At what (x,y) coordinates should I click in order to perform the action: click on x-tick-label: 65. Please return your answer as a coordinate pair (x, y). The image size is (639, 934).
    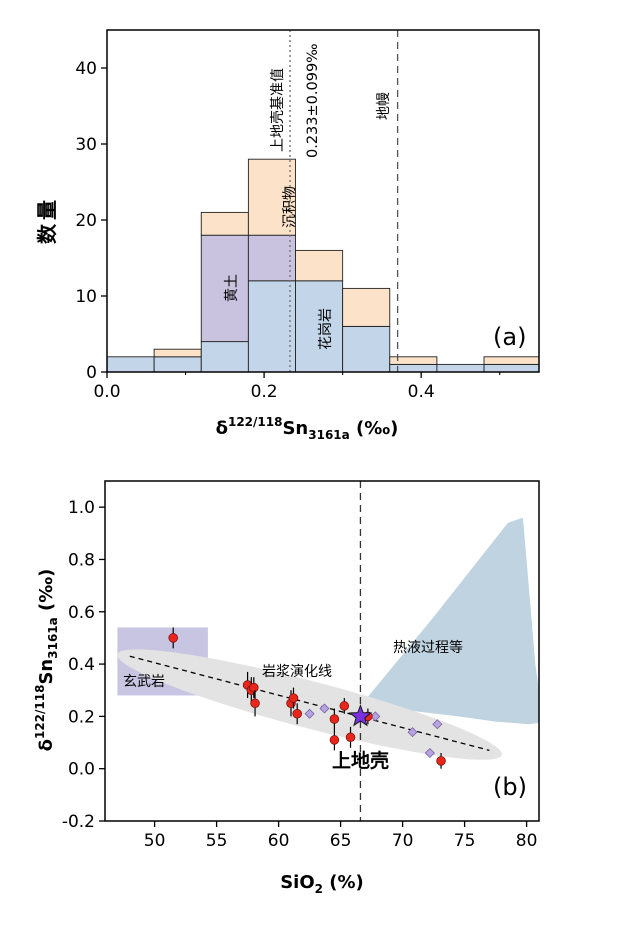
    Looking at the image, I should click on (341, 841).